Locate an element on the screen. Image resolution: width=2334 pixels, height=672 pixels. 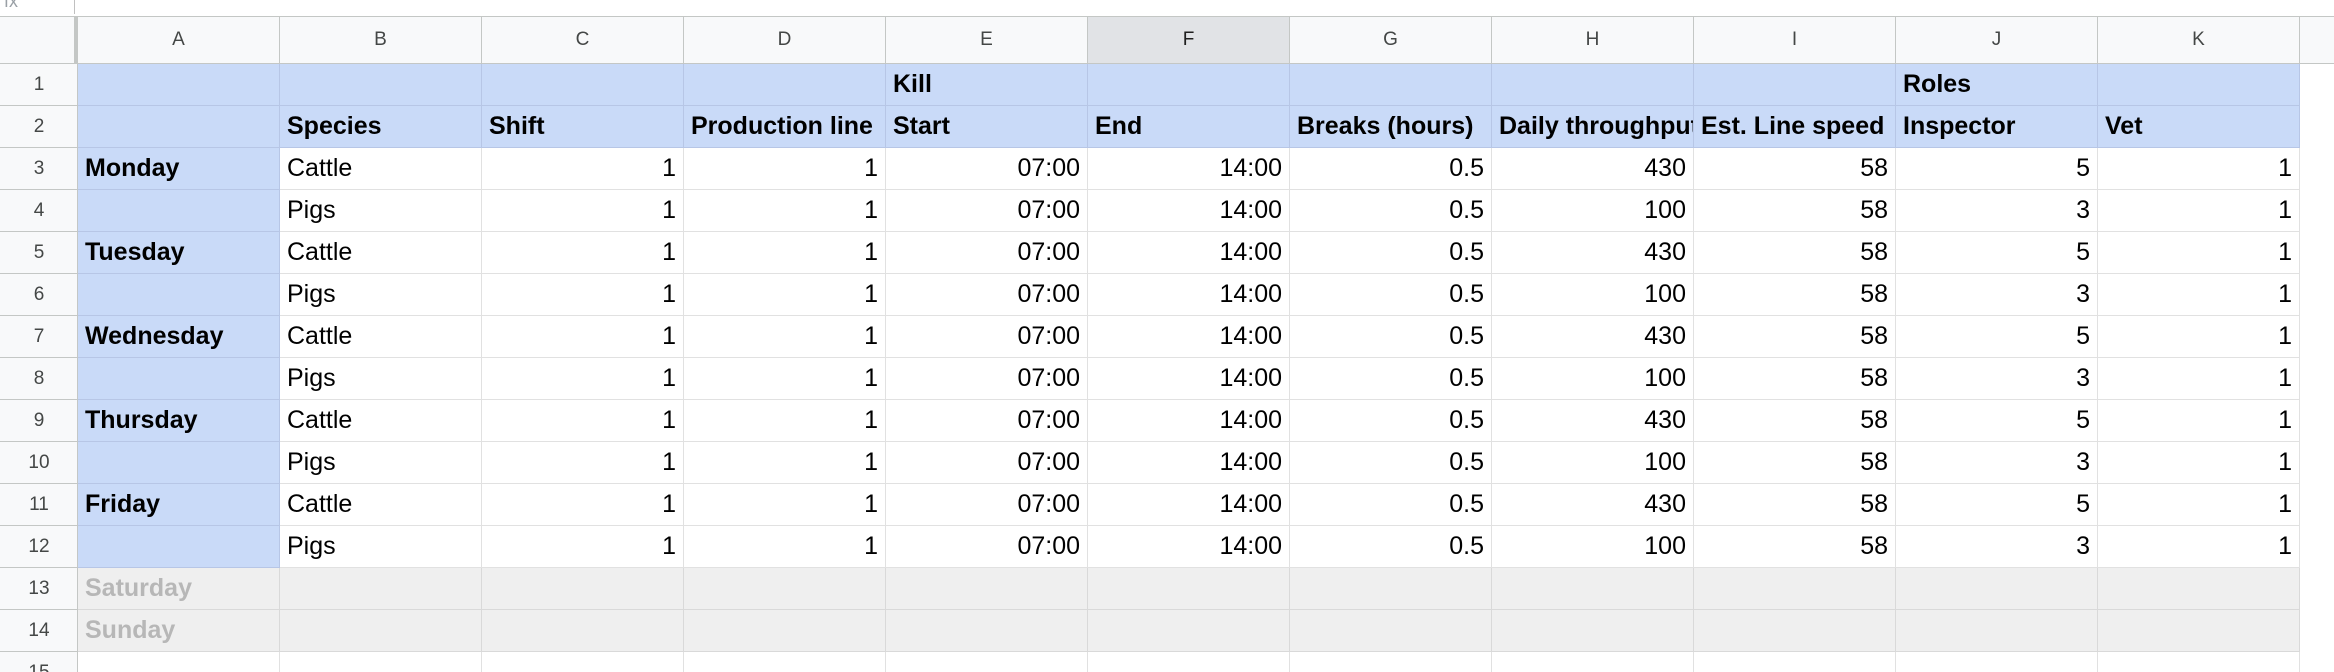
cell-j1: Roles is located at coordinates (1997, 85).